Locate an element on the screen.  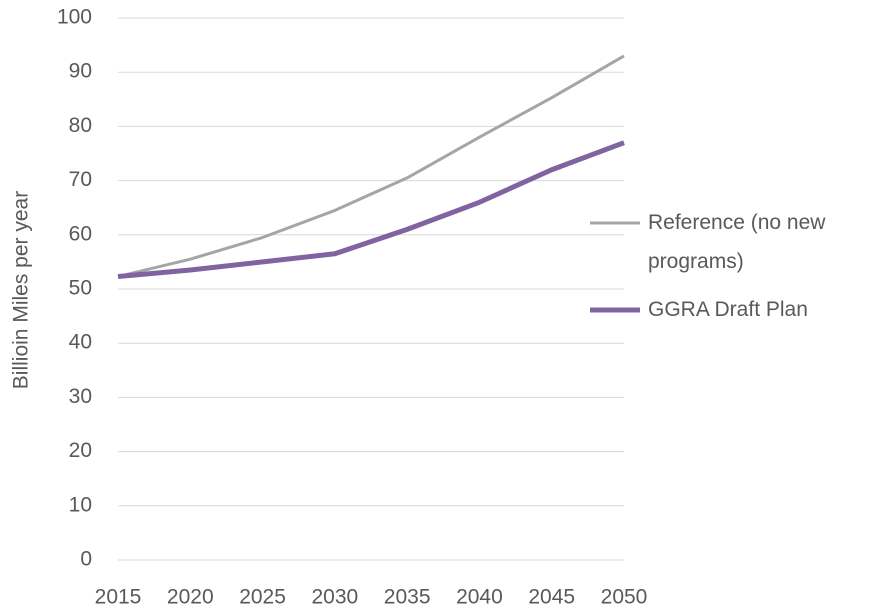
y-axis-label: Billioin Miles per year is located at coordinates (21, 290).